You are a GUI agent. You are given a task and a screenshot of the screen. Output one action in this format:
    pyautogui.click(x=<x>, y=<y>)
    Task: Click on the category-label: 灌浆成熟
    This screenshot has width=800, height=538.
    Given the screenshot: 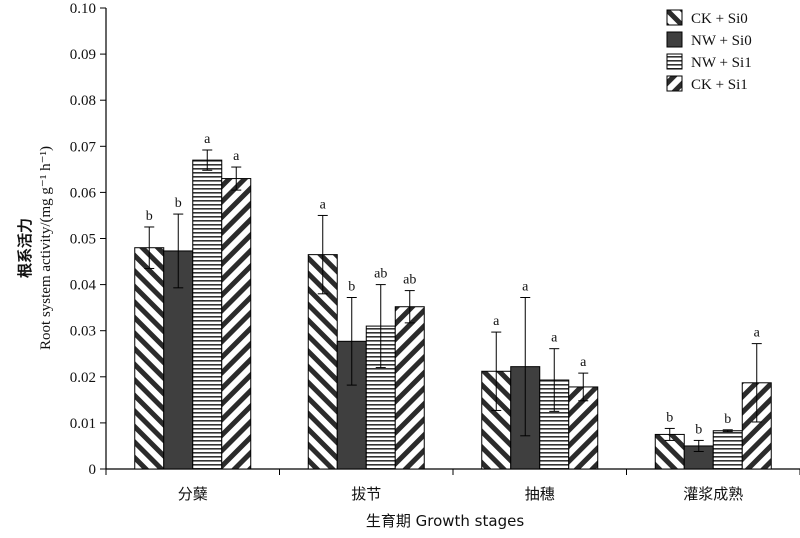 What is the action you would take?
    pyautogui.click(x=713, y=494)
    